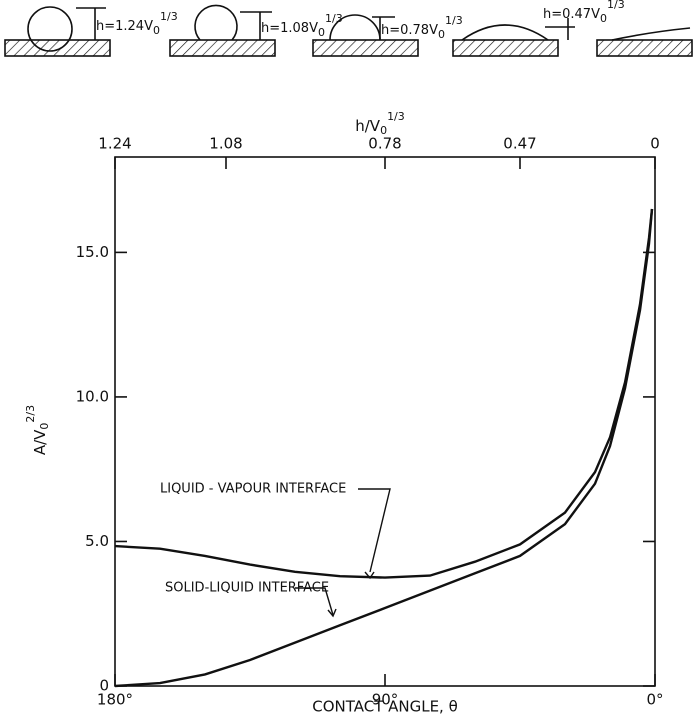  Describe the element at coordinates (115, 700) in the screenshot. I see `x-tick-label: 180°` at that location.